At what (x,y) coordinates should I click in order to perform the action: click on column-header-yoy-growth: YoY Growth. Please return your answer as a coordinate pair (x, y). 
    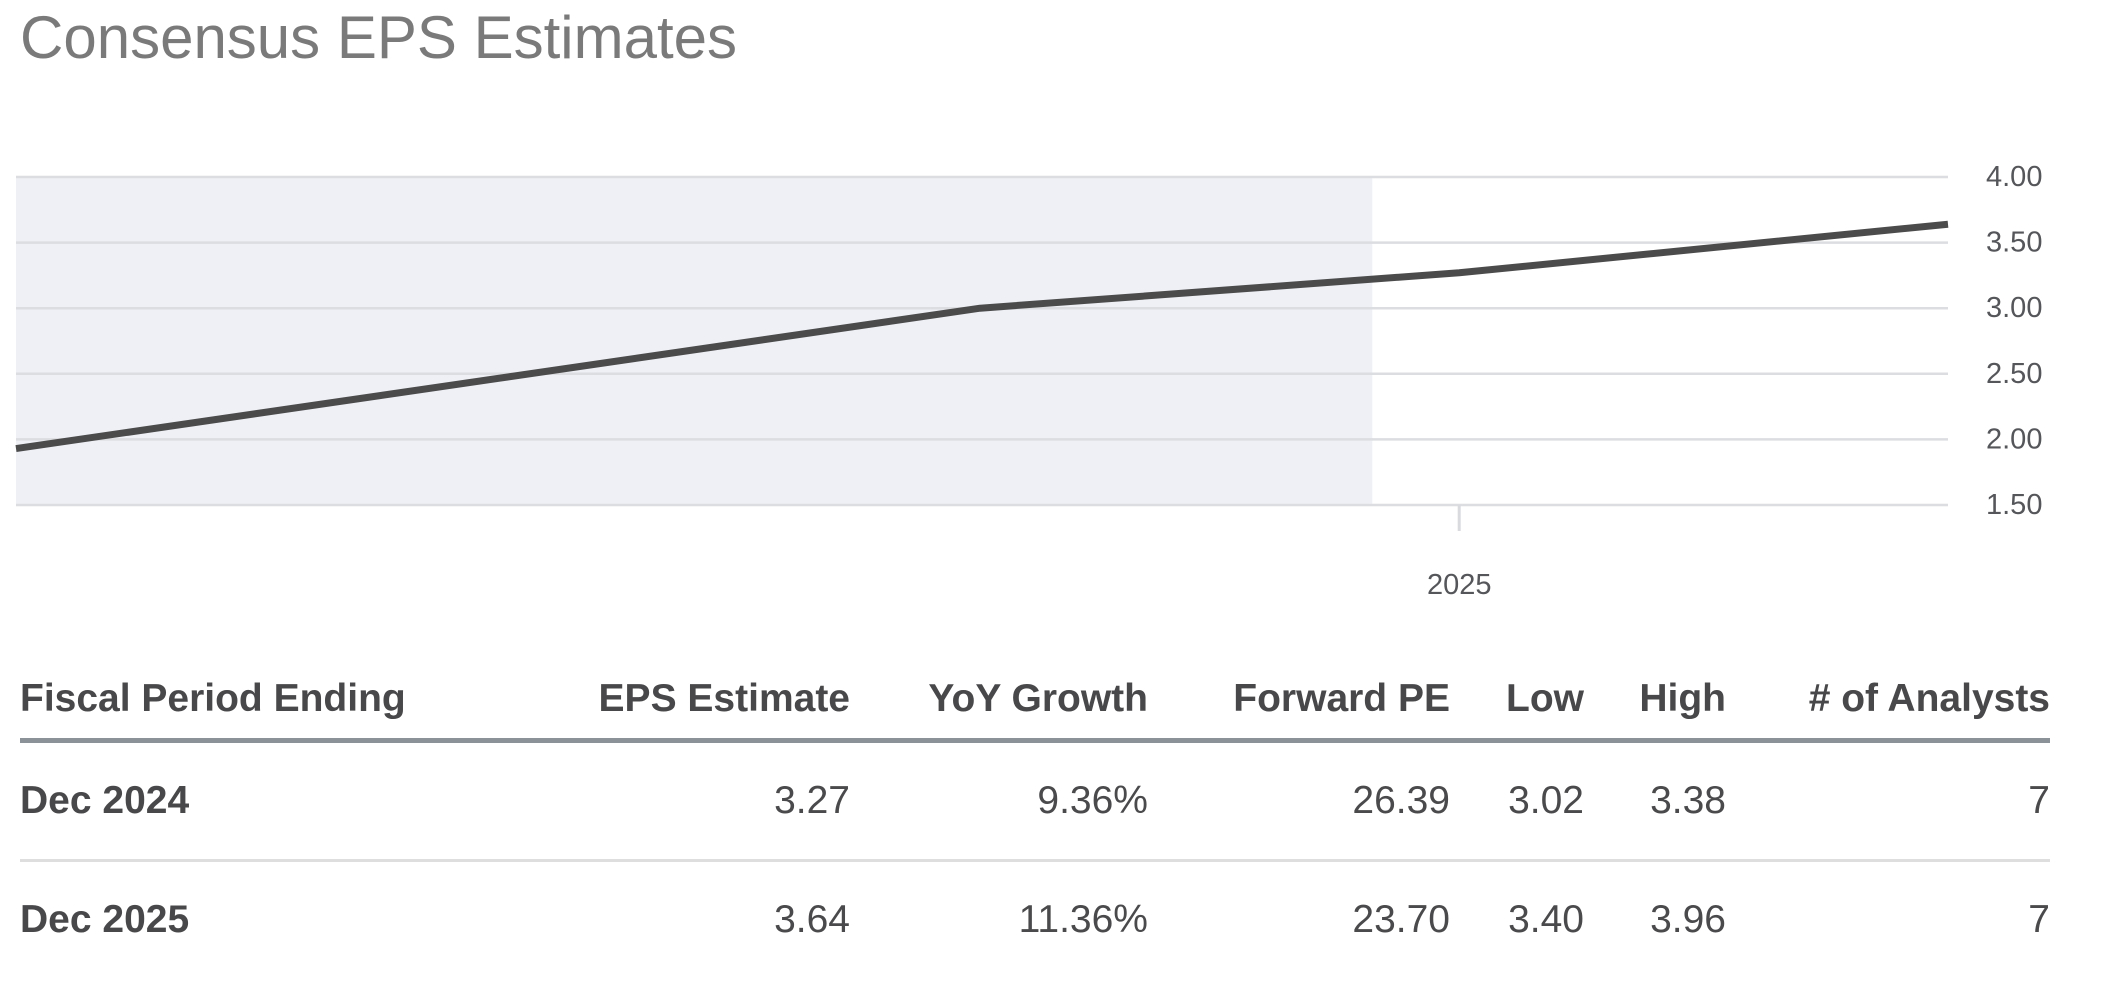
    Looking at the image, I should click on (999, 701).